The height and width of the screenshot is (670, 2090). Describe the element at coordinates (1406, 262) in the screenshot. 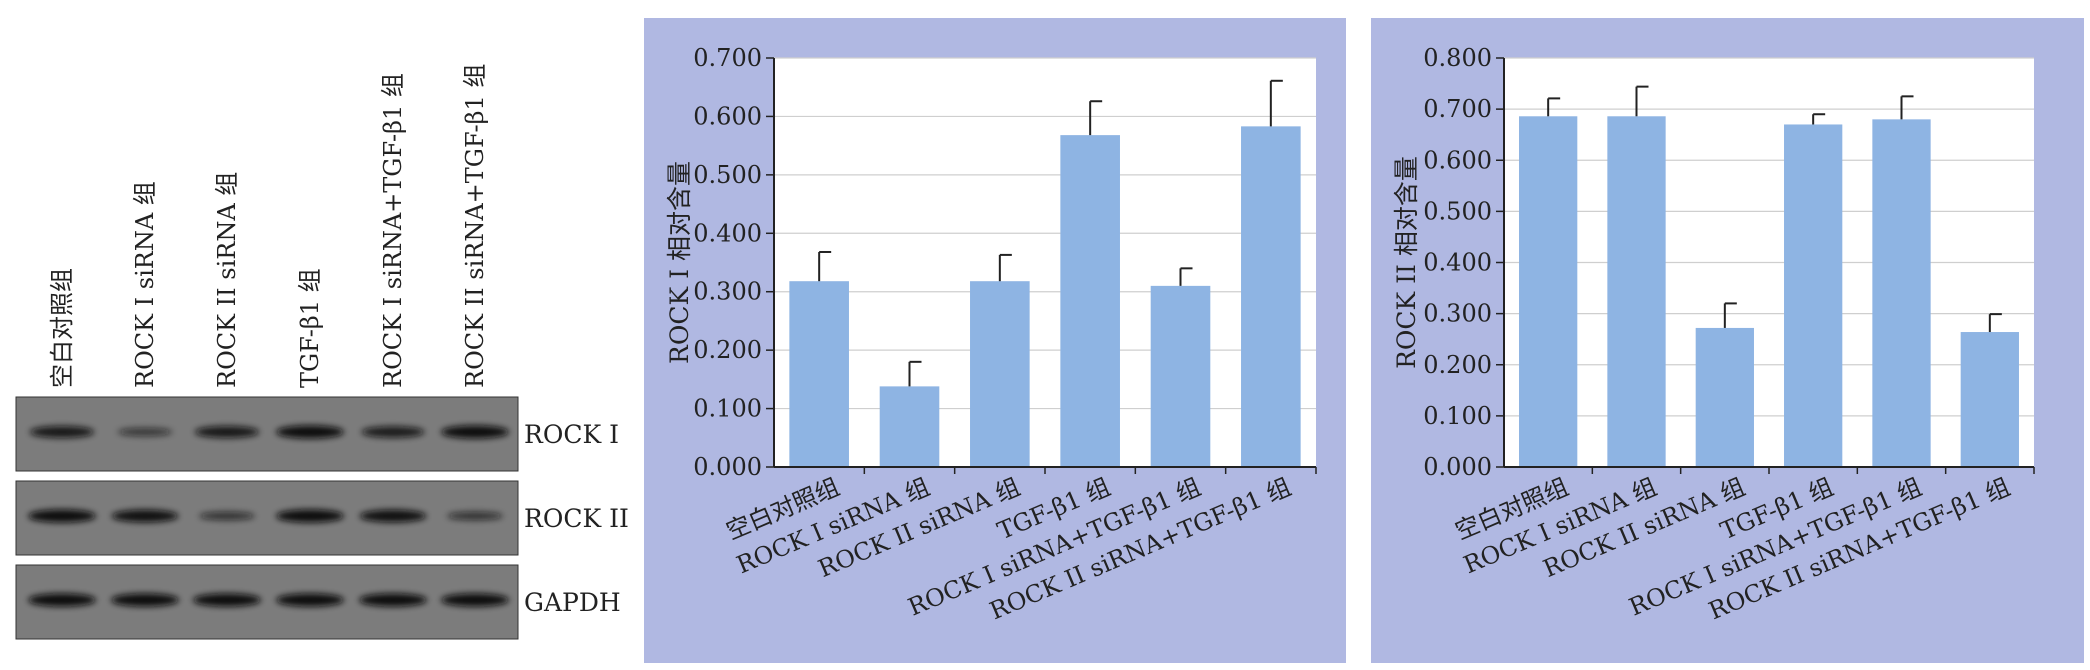

I see `y-axis-title: ROCK II 相对含量` at that location.